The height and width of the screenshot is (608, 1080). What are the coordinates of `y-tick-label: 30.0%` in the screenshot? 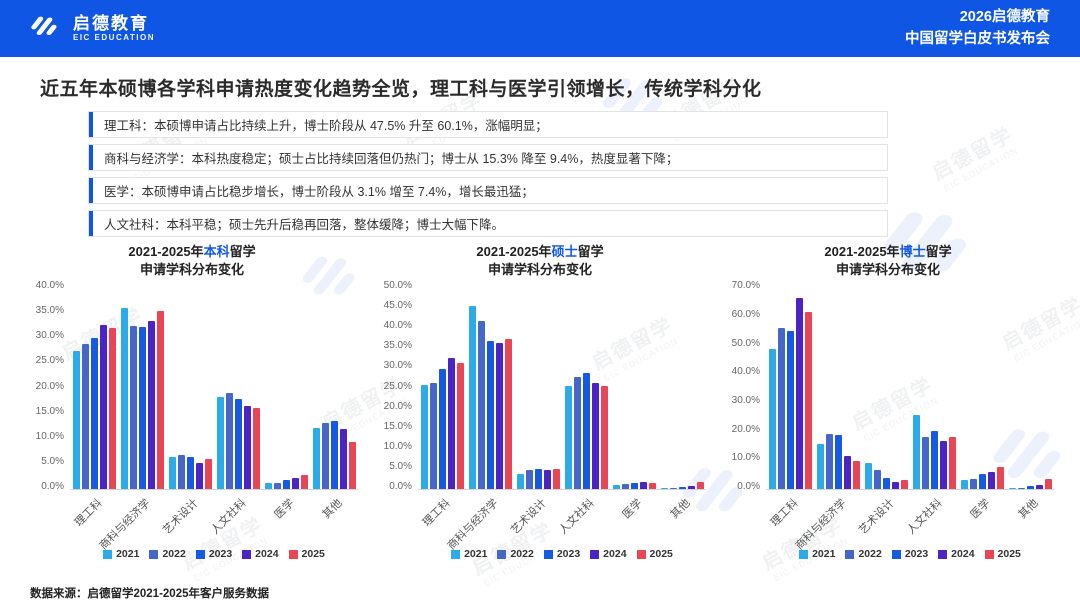 It's located at (745, 400).